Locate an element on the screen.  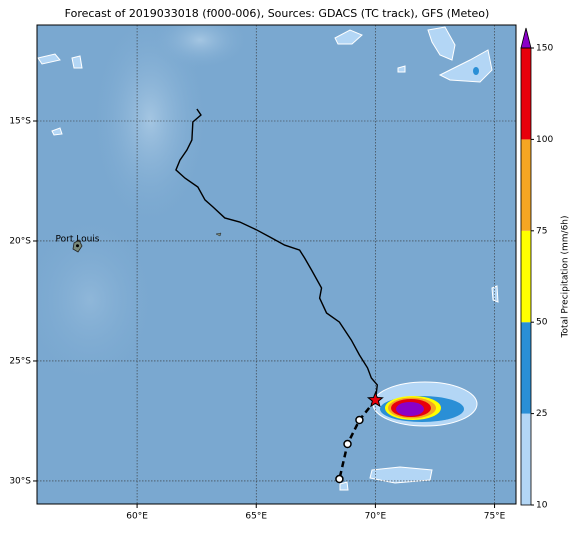
x-tick-label: 70°E is located at coordinates (376, 517).